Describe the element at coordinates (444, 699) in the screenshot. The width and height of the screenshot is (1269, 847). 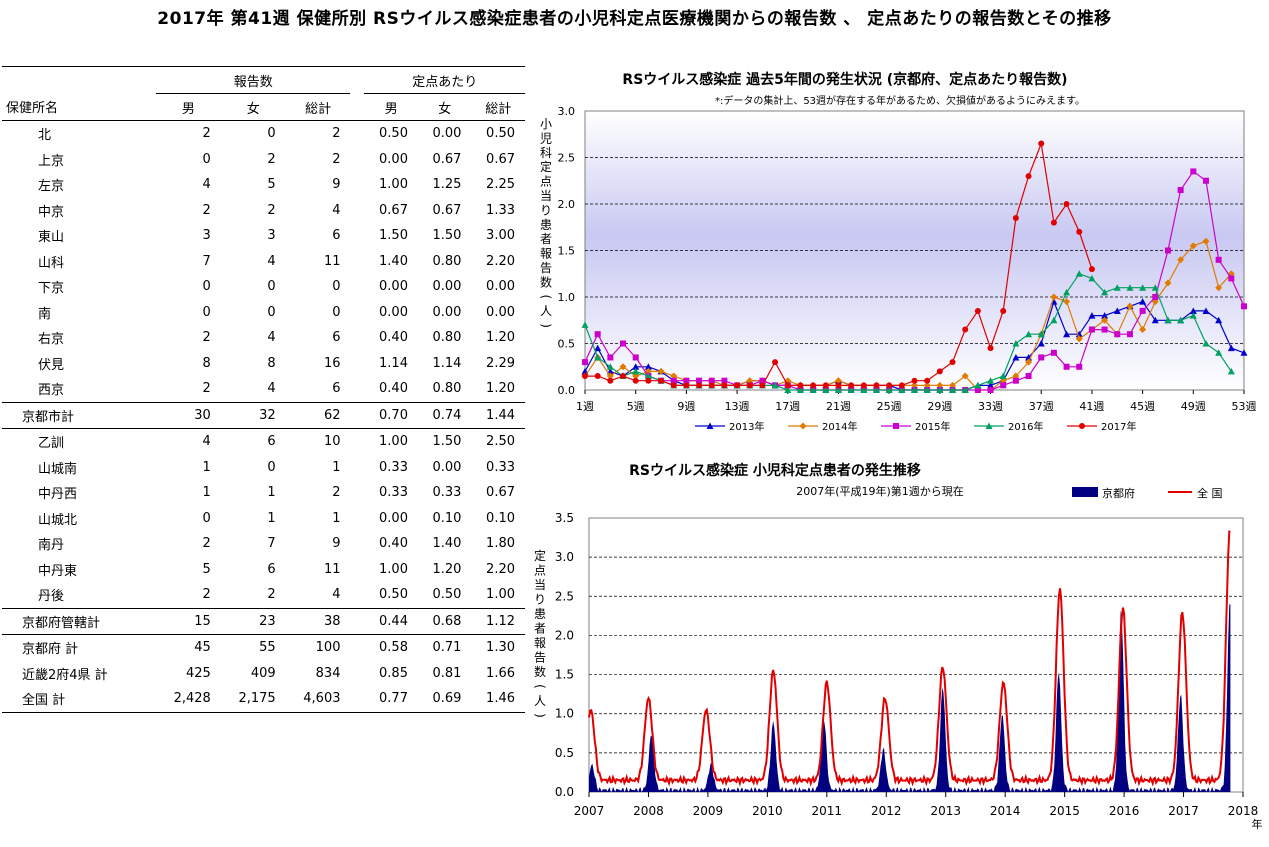
I see `table-cell: 0.69` at that location.